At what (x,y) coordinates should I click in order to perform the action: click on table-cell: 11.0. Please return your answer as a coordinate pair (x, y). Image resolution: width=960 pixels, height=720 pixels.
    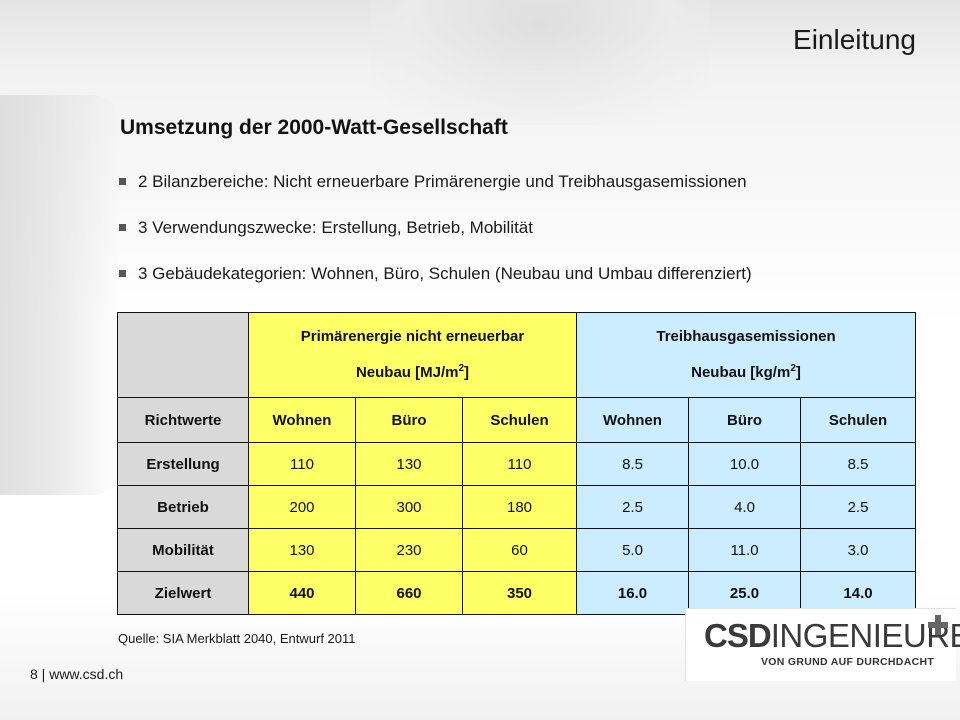
    Looking at the image, I should click on (744, 550).